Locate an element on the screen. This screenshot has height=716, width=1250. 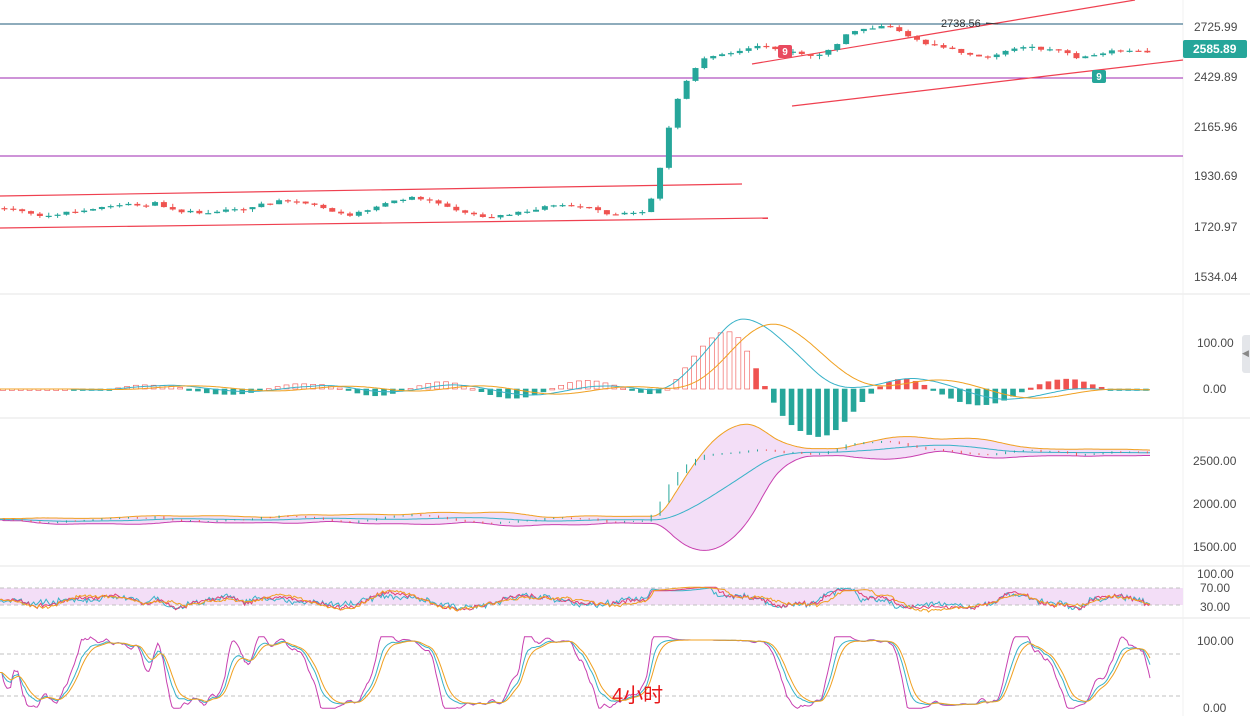
trend-channel-right is located at coordinates (967, 53).